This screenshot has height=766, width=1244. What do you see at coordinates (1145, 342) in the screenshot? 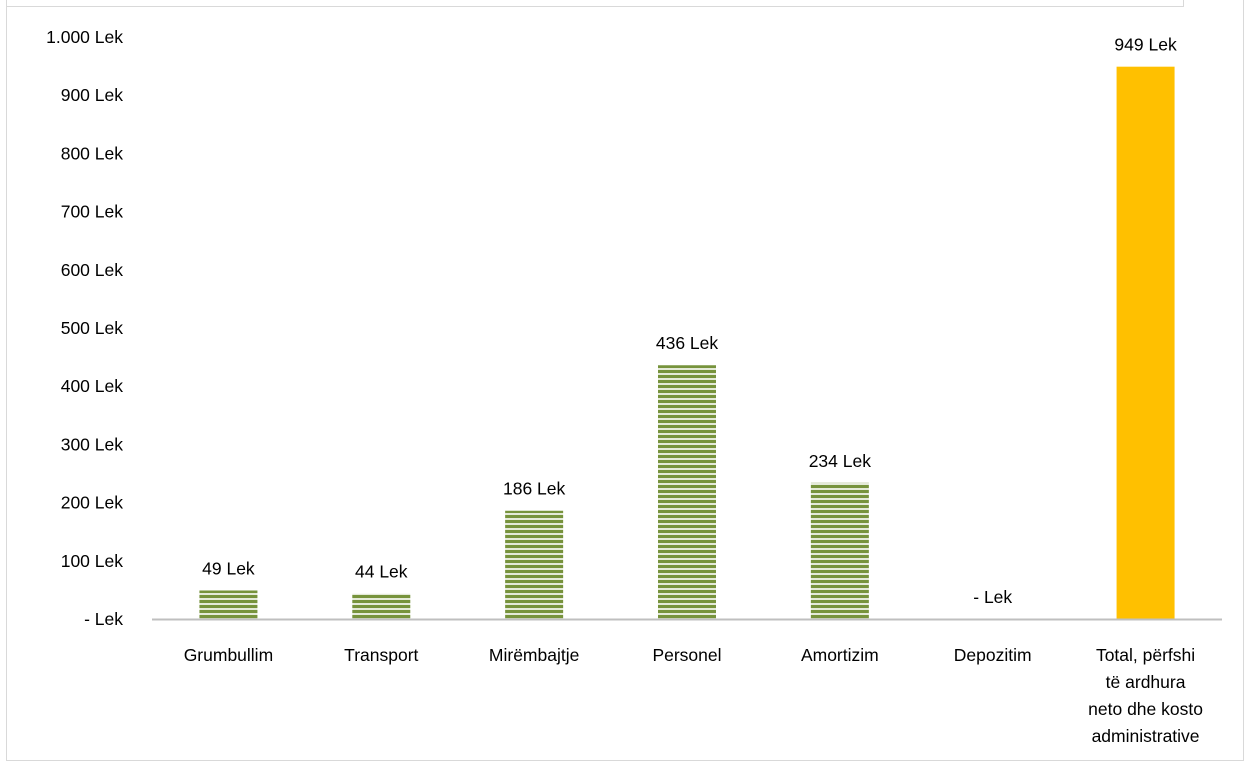
I see `bar-total` at bounding box center [1145, 342].